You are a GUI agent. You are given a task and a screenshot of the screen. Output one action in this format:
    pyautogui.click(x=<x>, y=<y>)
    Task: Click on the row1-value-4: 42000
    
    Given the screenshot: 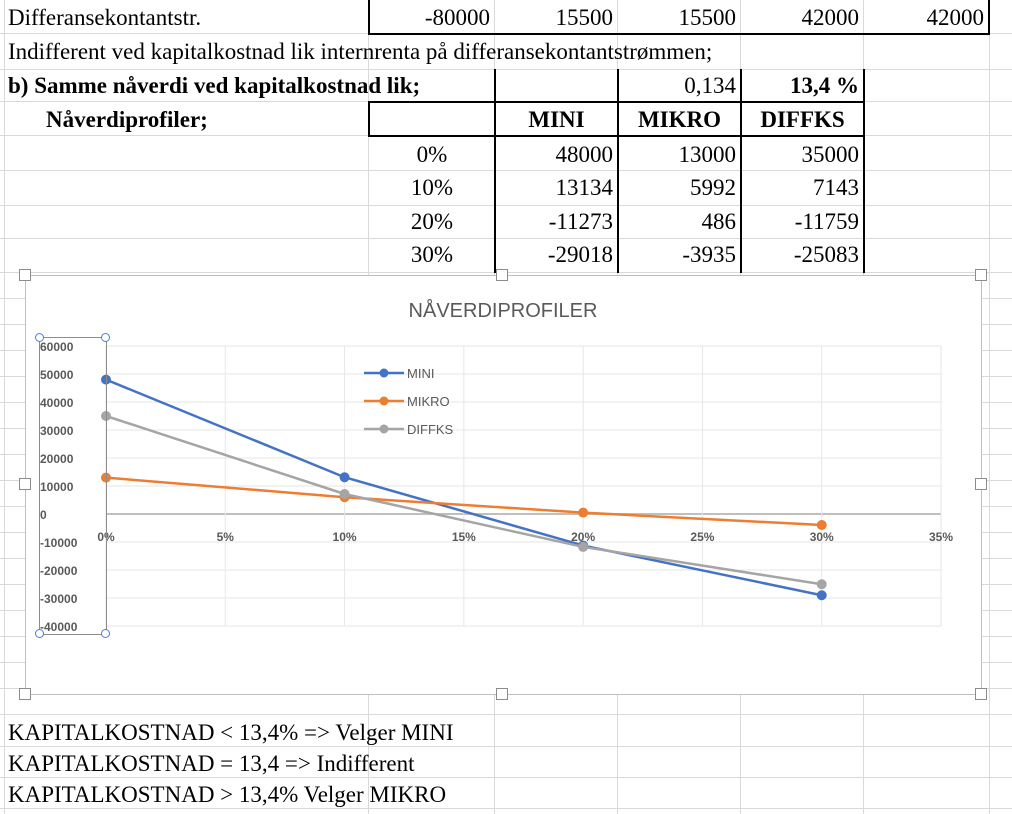 What is the action you would take?
    pyautogui.click(x=830, y=17)
    